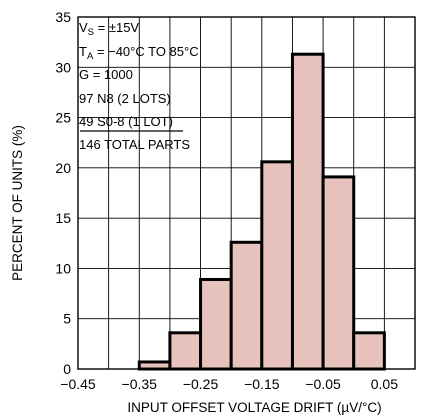 This screenshot has height=419, width=426. Describe the element at coordinates (262, 384) in the screenshot. I see `x-tick-label: −0.15` at that location.